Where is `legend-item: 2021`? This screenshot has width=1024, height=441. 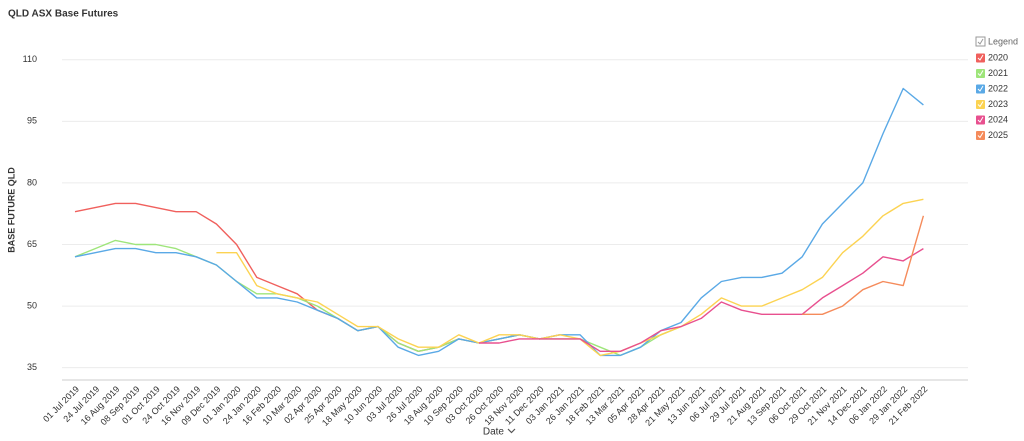 legend-item: 2021 is located at coordinates (992, 73).